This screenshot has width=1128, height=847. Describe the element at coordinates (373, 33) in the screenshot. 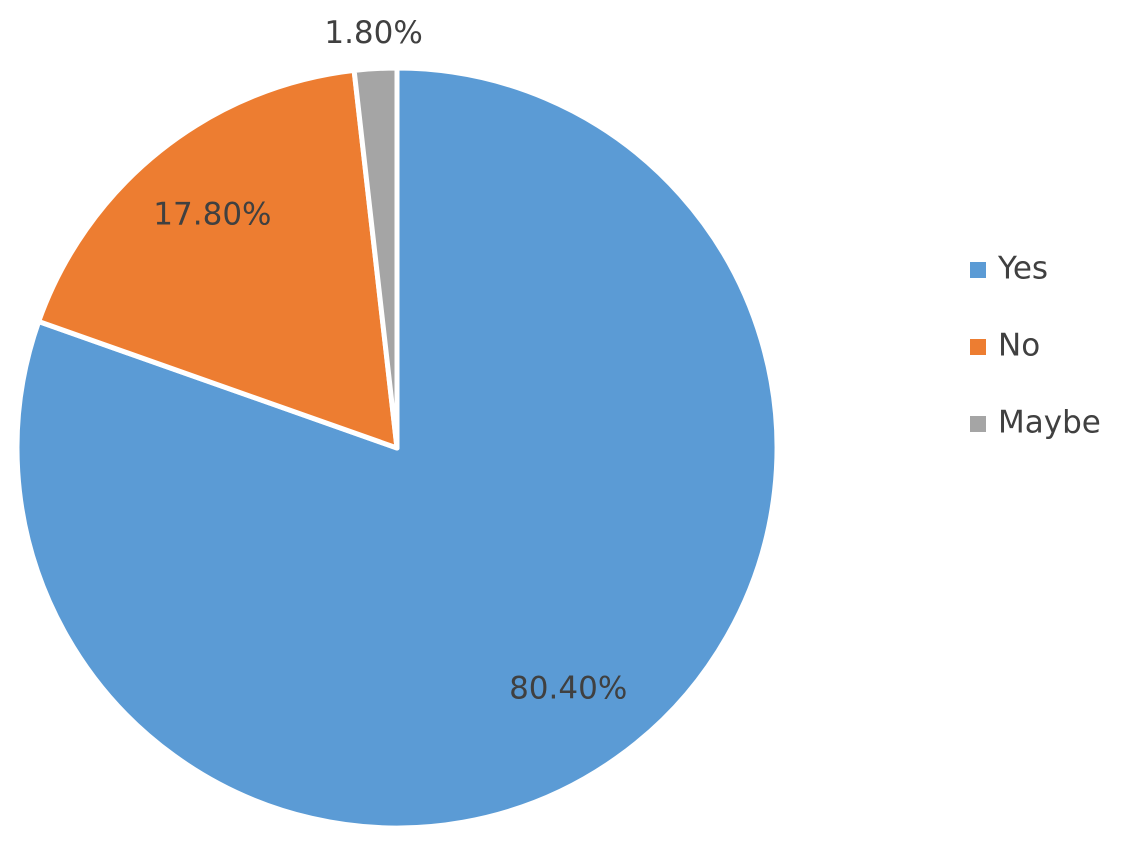

I see `data-label: 1.80%` at that location.